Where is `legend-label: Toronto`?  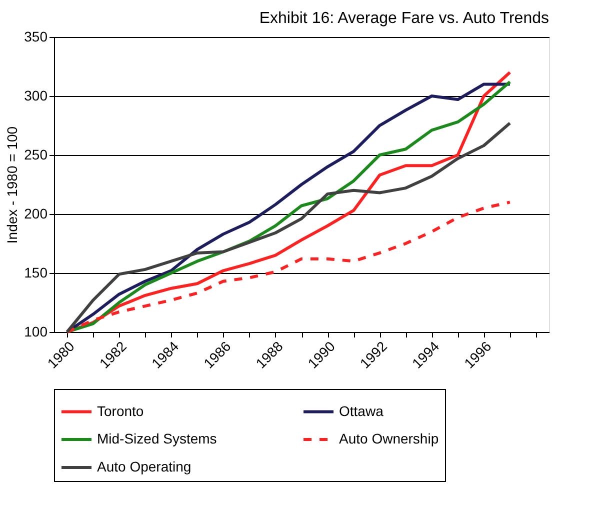 legend-label: Toronto is located at coordinates (120, 410).